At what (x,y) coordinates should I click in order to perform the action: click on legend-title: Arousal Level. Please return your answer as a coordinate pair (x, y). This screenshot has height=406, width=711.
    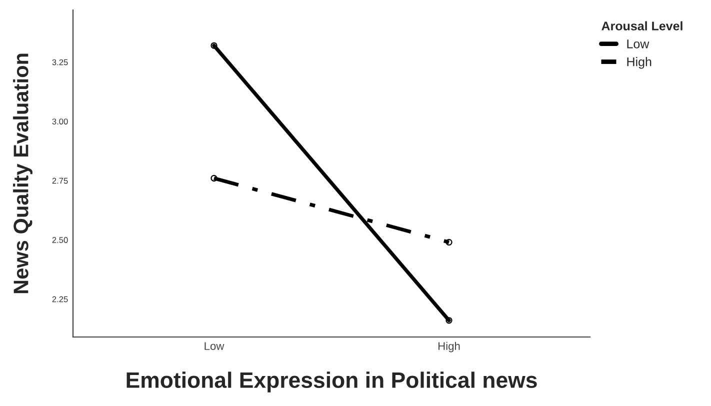
    Looking at the image, I should click on (642, 25).